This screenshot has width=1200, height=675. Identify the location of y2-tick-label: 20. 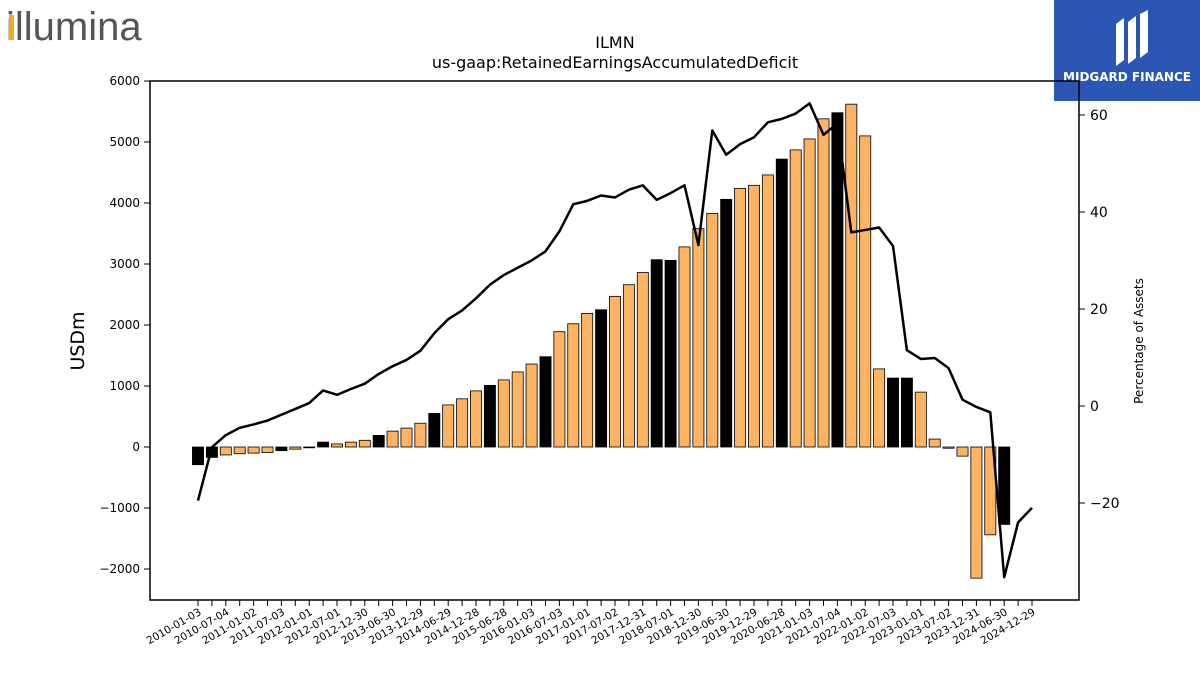
(1099, 310).